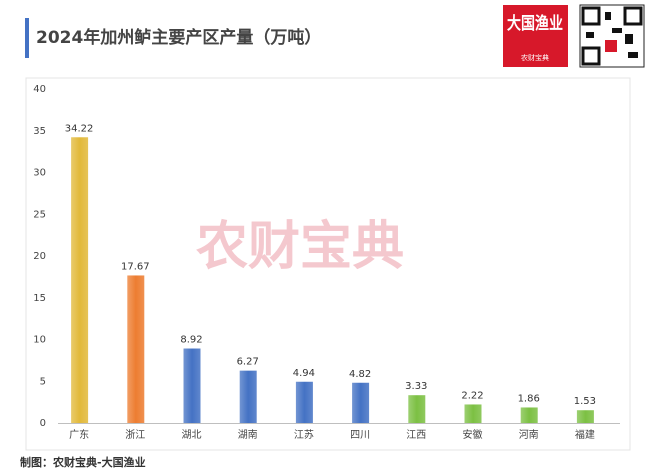  What do you see at coordinates (27, 38) in the screenshot?
I see `title-accent` at bounding box center [27, 38].